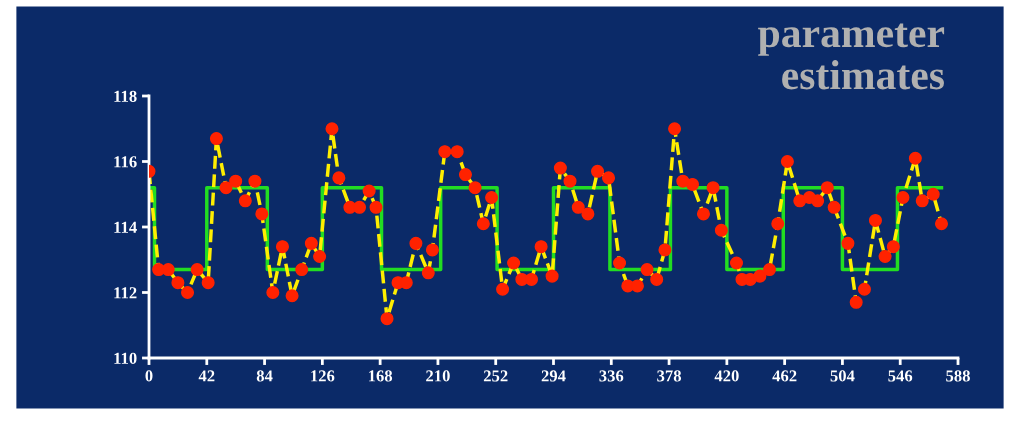 The width and height of the screenshot is (1021, 424). What do you see at coordinates (726, 376) in the screenshot?
I see `x-tick-label: 420` at bounding box center [726, 376].